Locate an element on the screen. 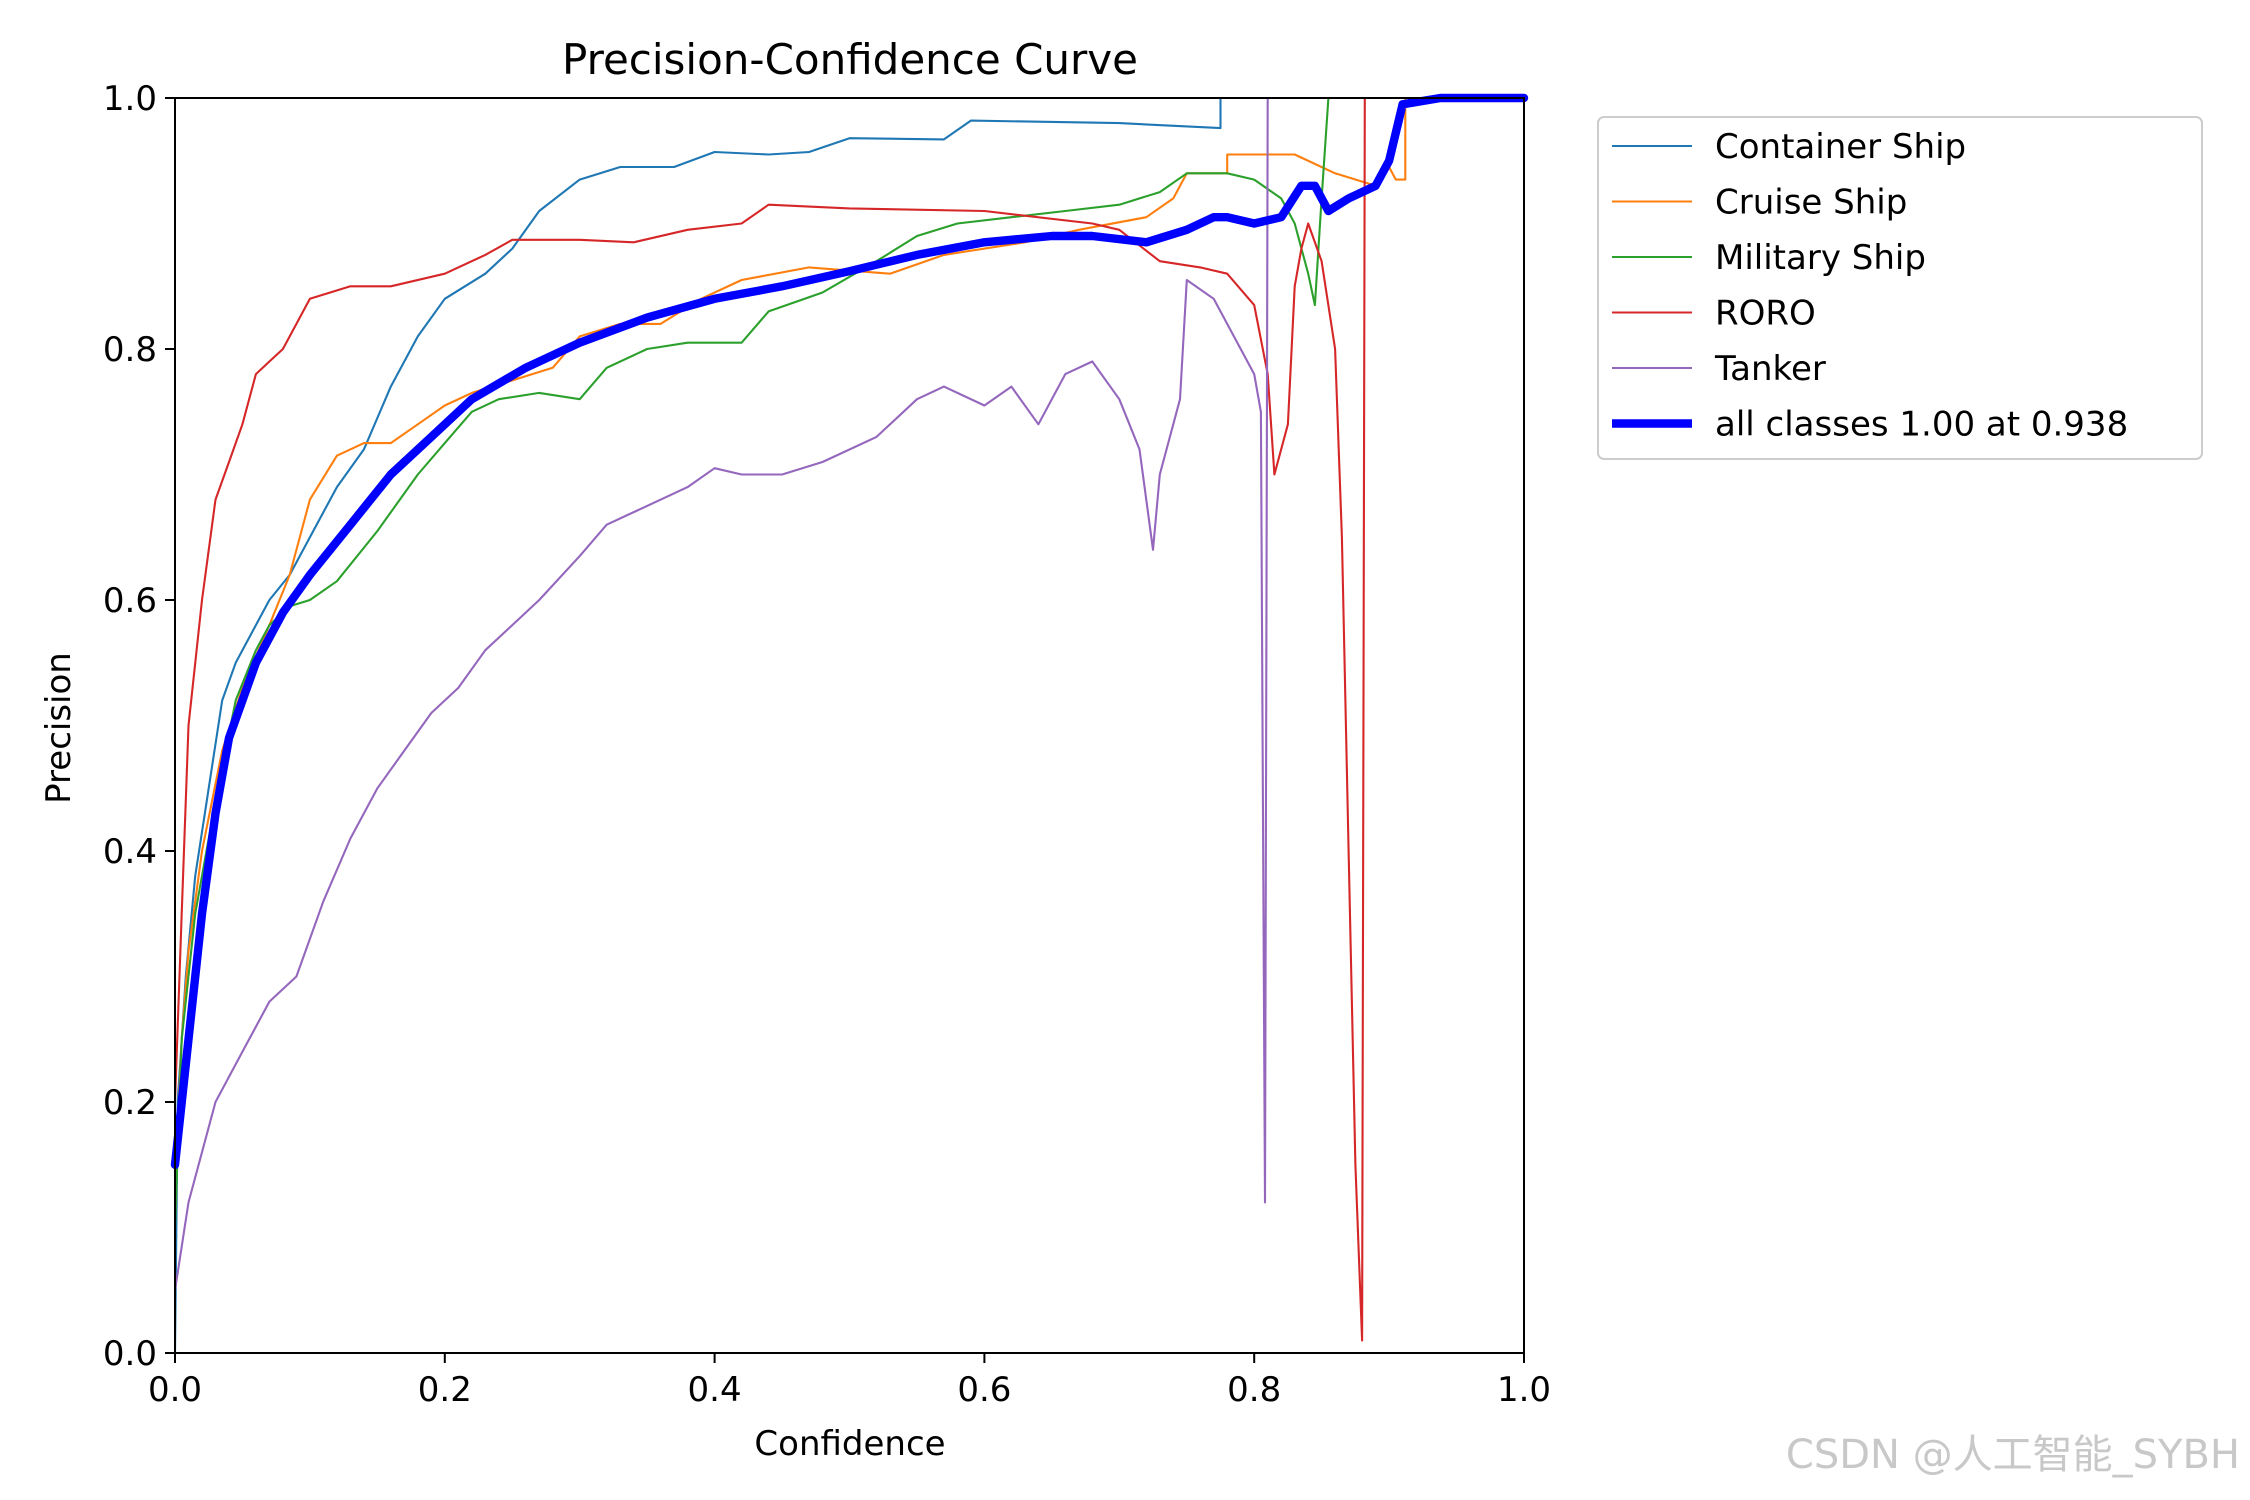 The width and height of the screenshot is (2250, 1500). x-axis-label: Confidence is located at coordinates (849, 1444).